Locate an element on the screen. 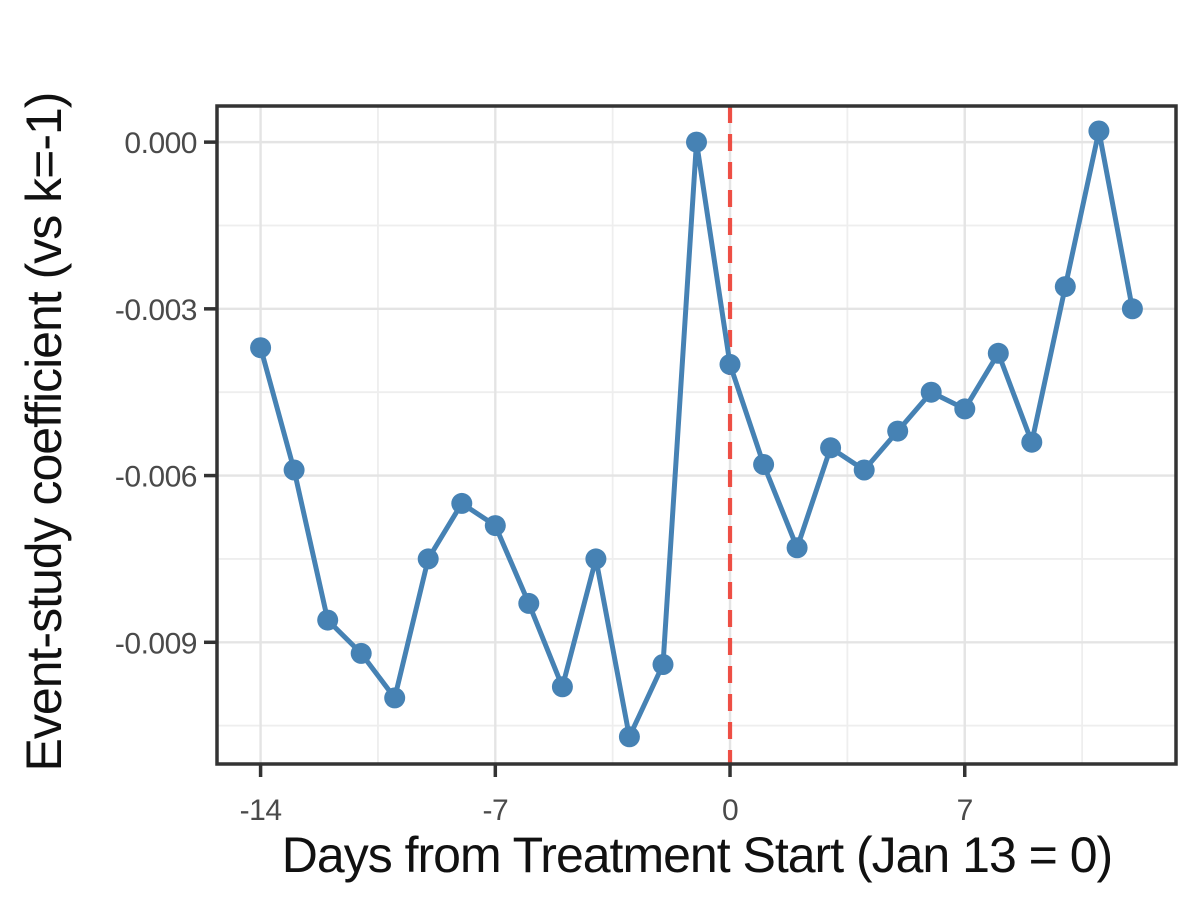 This screenshot has height=900, width=1200. y-axis-title: Event-study coefficient (vs k=-1) is located at coordinates (44, 432).